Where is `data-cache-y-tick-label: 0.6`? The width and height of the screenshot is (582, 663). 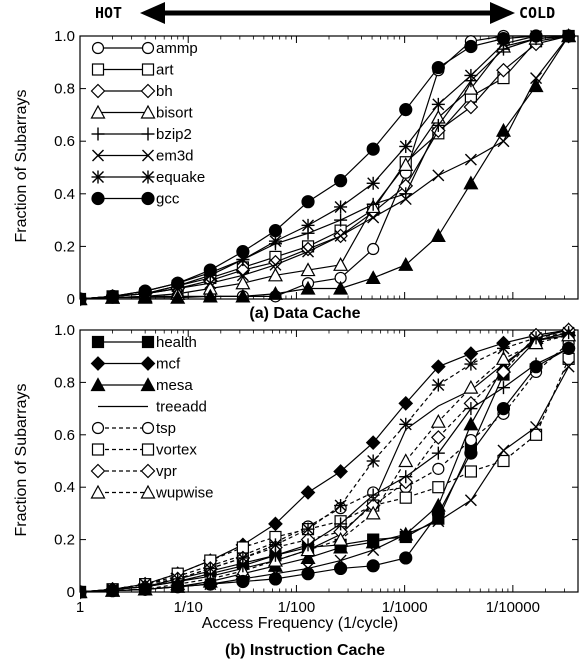
data-cache-y-tick-label: 0.6 is located at coordinates (64, 141).